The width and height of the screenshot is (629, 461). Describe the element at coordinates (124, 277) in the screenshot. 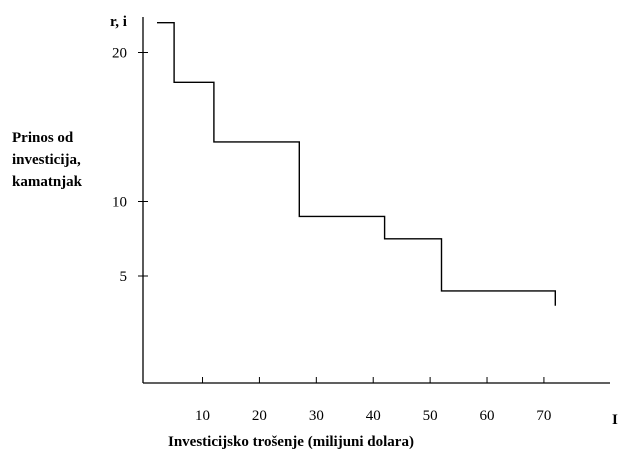

I see `y-tick-label: 5` at that location.